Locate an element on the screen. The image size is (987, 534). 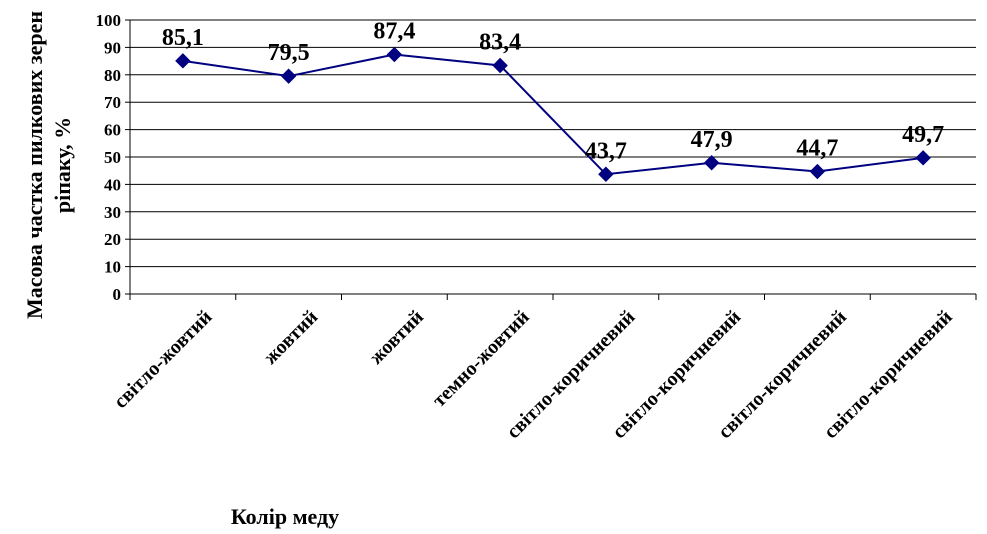
x-tick-label: темно-жовтий is located at coordinates (480, 358).